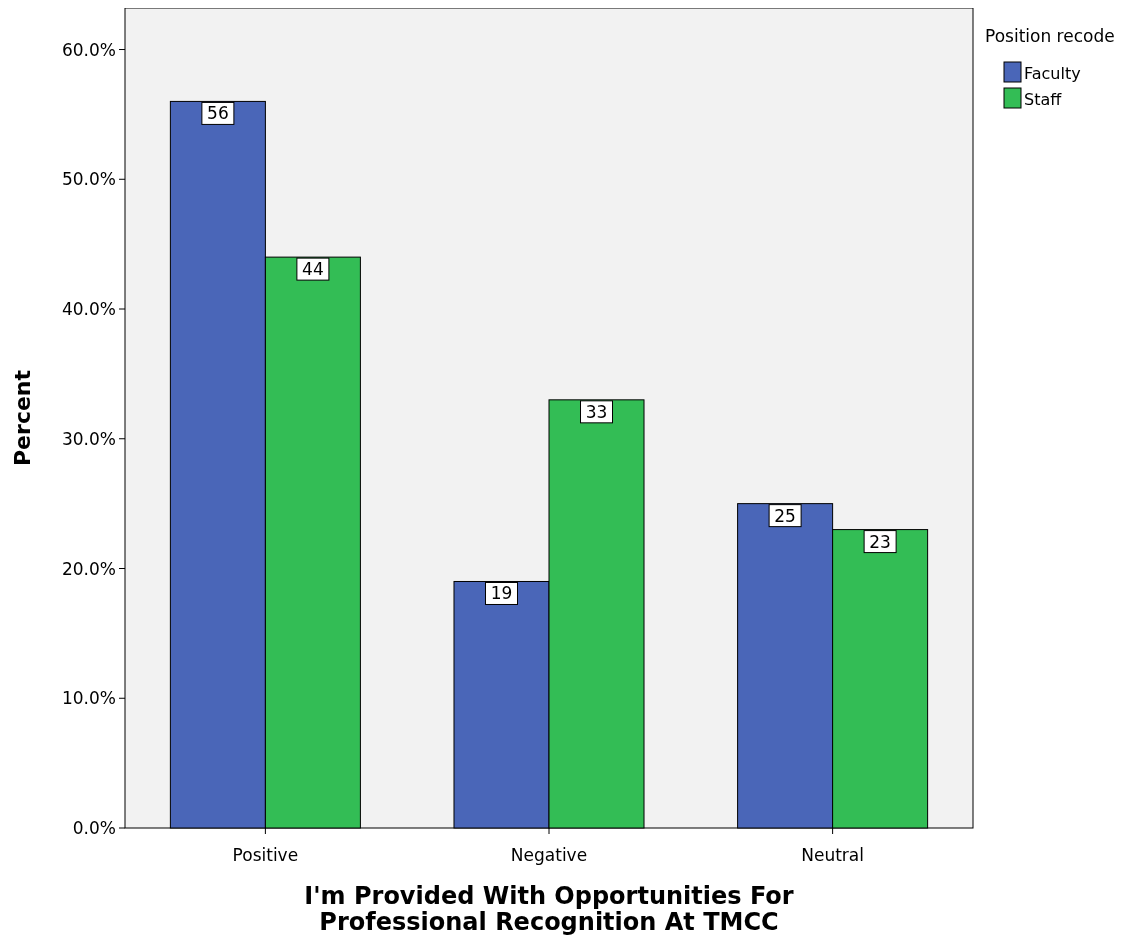 This screenshot has height=948, width=1148. I want to click on data-label: 33, so click(596, 411).